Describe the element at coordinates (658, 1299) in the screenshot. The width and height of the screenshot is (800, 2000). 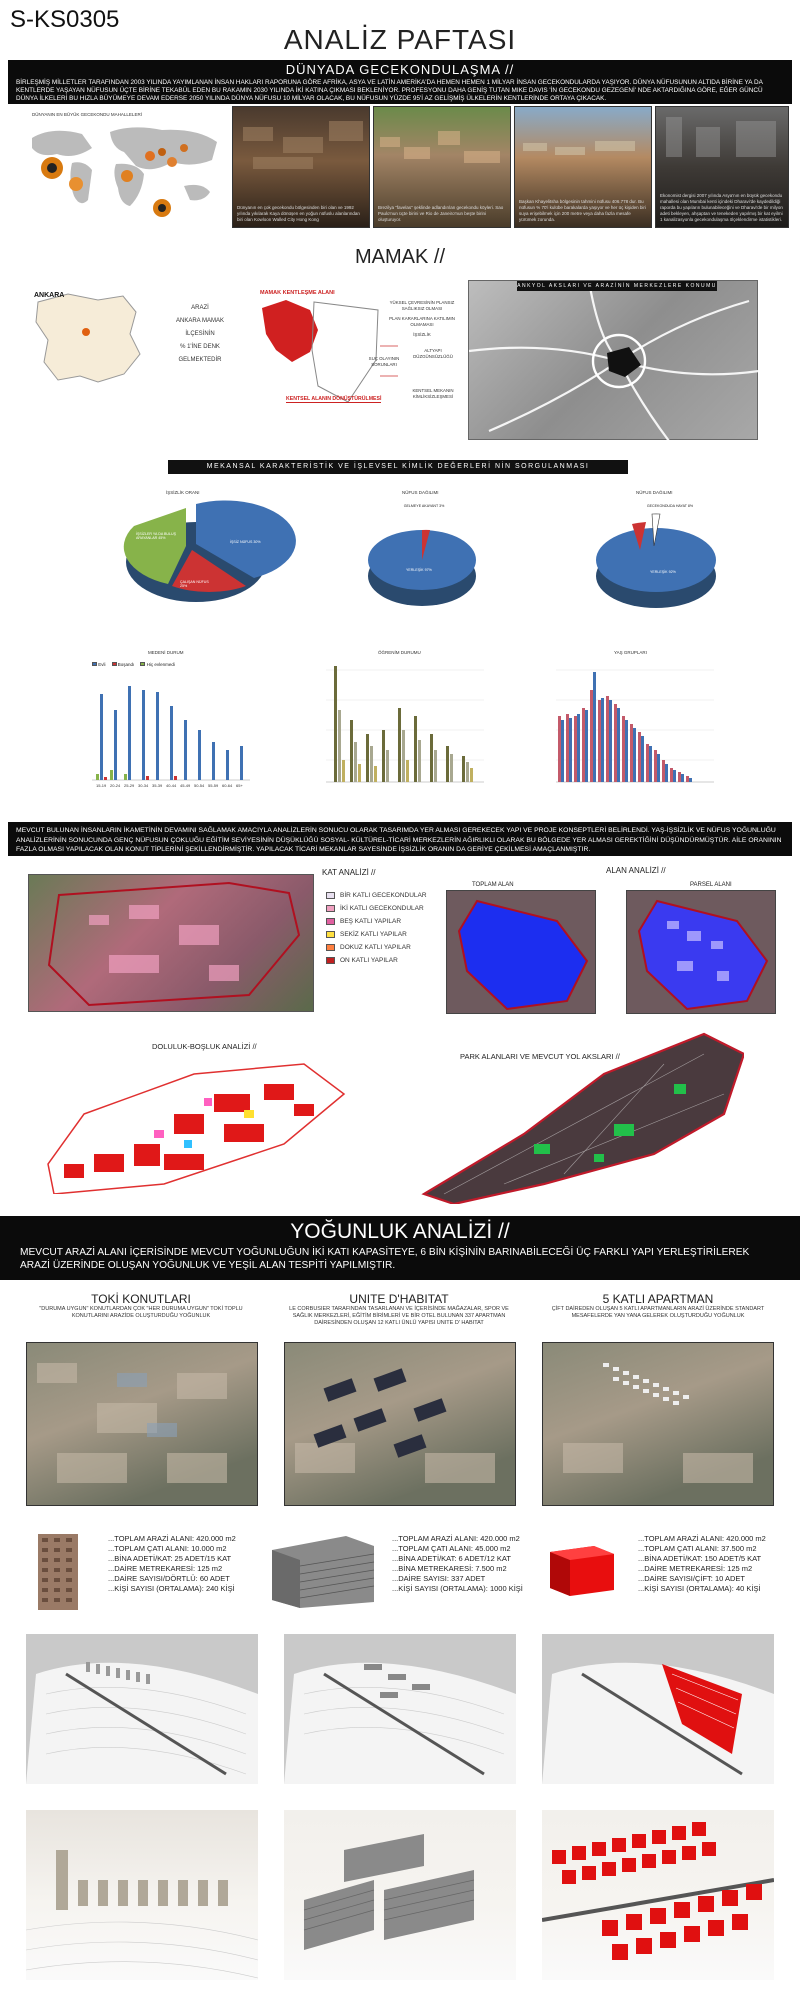
I see `apartment-title: 5 KATLI APARTMAN` at that location.